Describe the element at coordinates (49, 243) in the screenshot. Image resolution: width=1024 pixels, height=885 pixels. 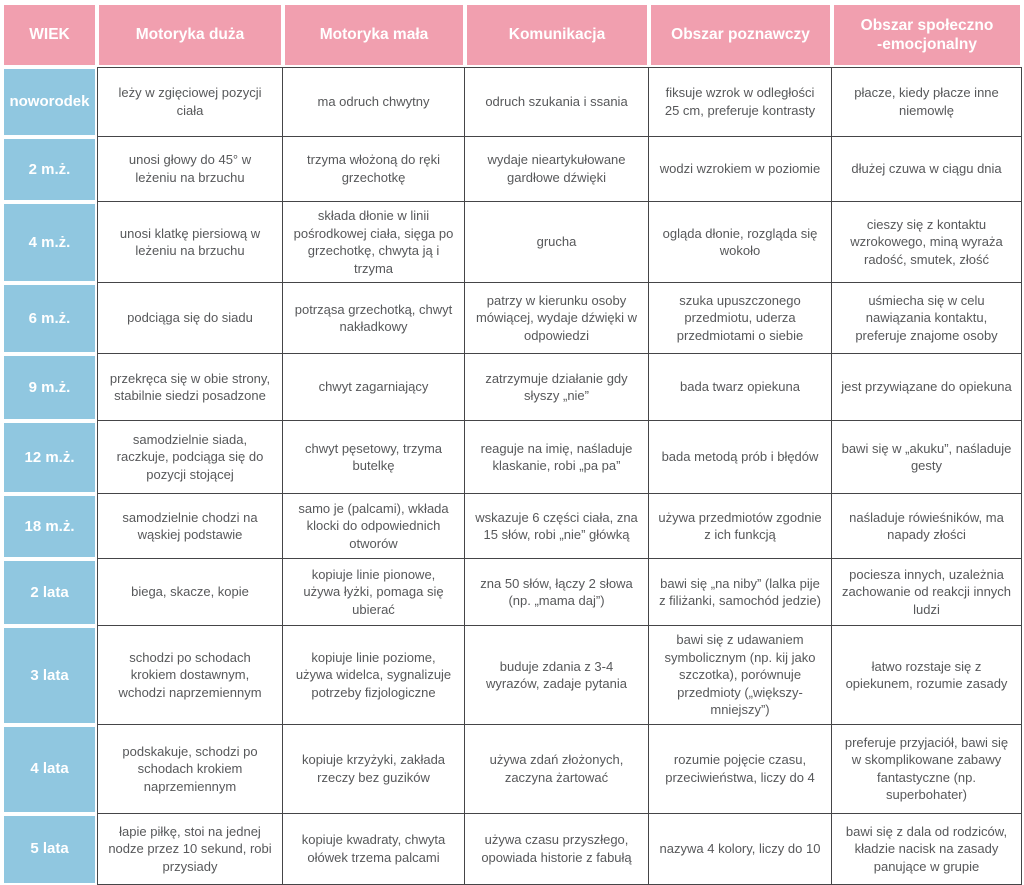
I see `age-cell: 4 m.ż.` at that location.